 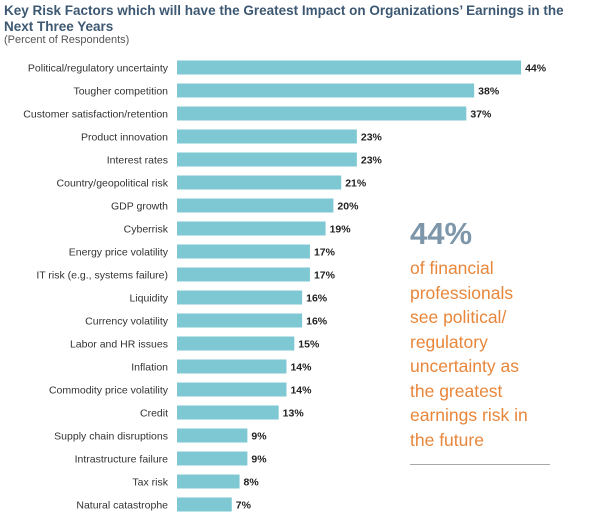 I want to click on value-label: 20%, so click(x=348, y=207).